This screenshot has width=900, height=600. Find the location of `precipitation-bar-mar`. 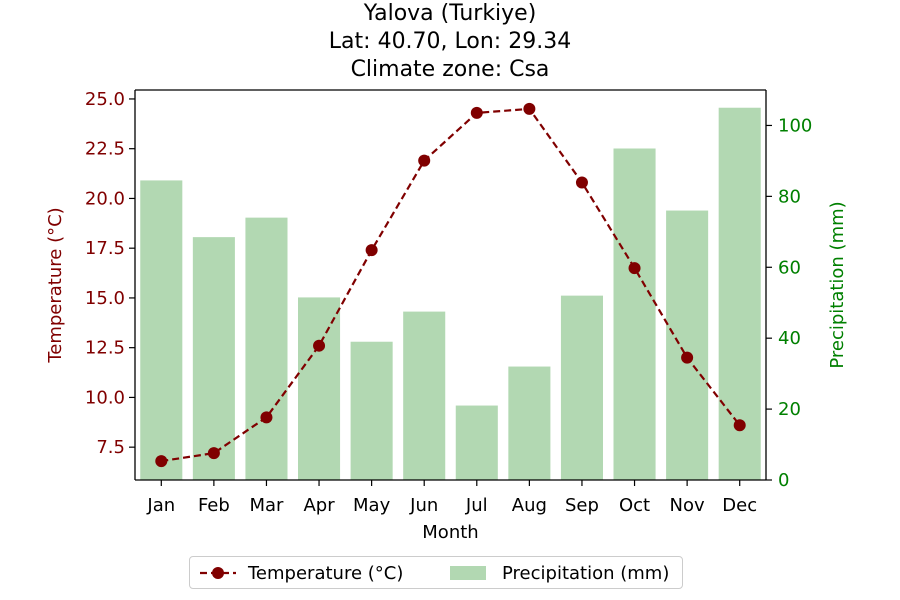

precipitation-bar-mar is located at coordinates (266, 349).